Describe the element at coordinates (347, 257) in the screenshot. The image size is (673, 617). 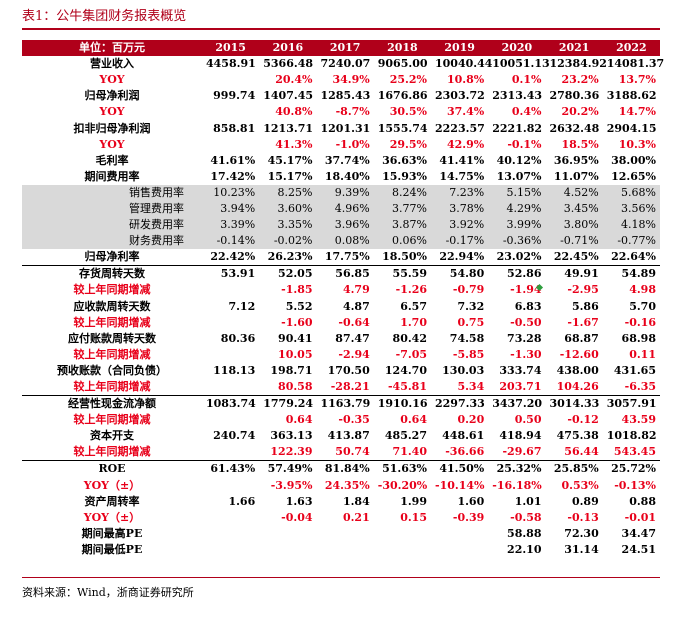
I see `cell-value: 17.75%` at that location.